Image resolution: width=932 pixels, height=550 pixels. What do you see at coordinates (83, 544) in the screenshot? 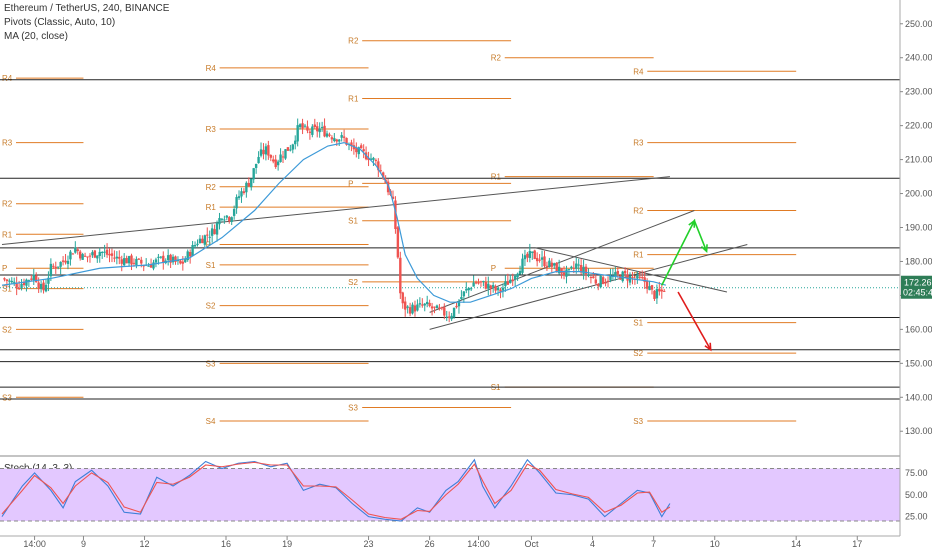
I see `x-tick-label: 9` at bounding box center [83, 544].